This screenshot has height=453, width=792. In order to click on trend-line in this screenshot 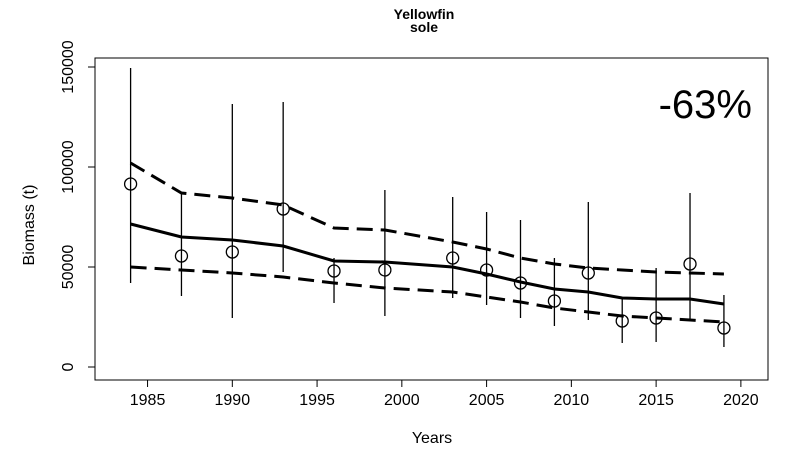, I will do `click(427, 294)`.